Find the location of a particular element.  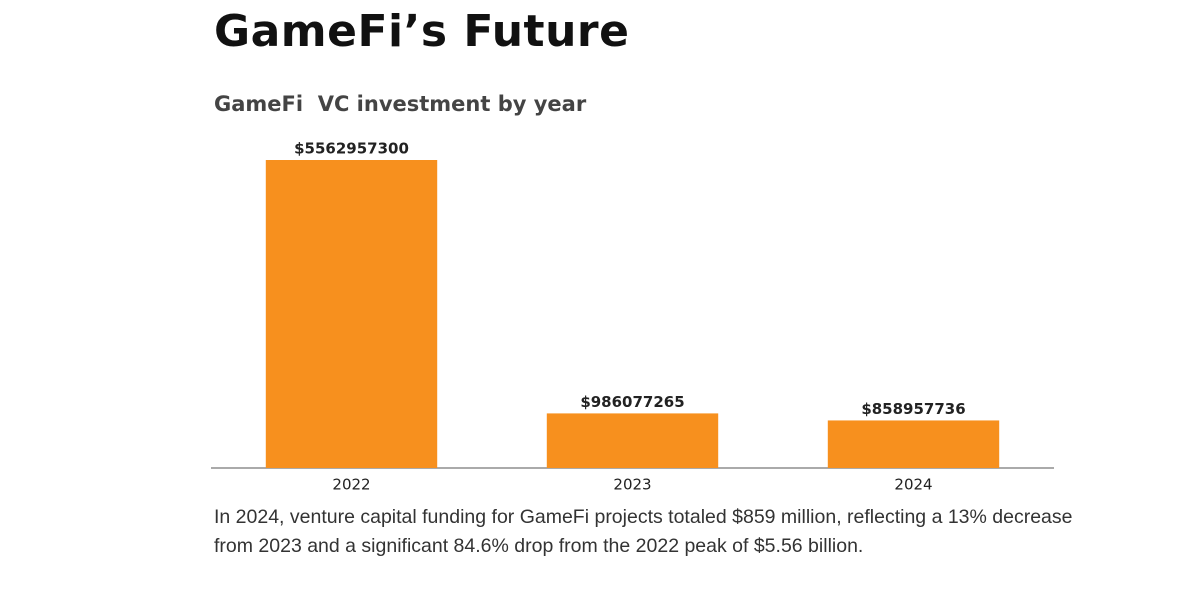

x-tick-label: 2023 is located at coordinates (632, 485).